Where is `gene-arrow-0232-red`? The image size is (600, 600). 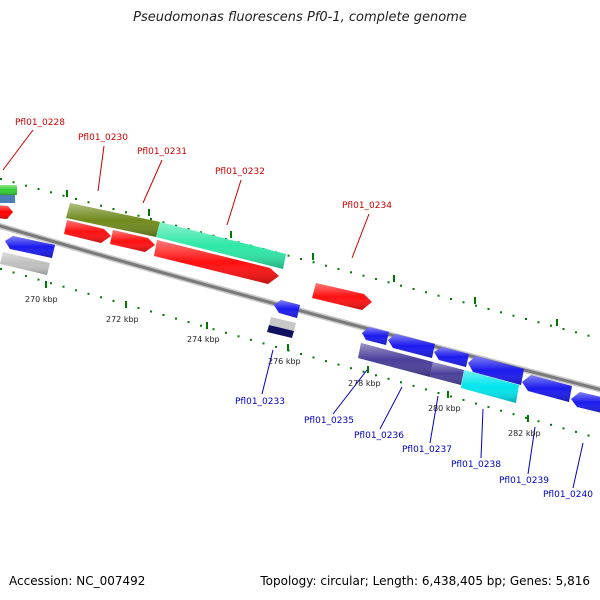 gene-arrow-0232-red is located at coordinates (216, 262).